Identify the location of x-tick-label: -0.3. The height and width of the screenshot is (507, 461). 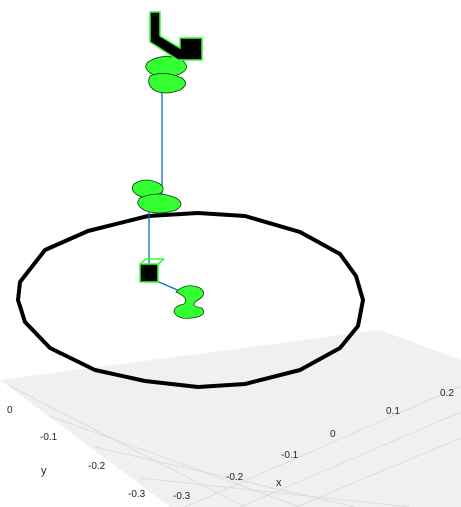
(182, 496).